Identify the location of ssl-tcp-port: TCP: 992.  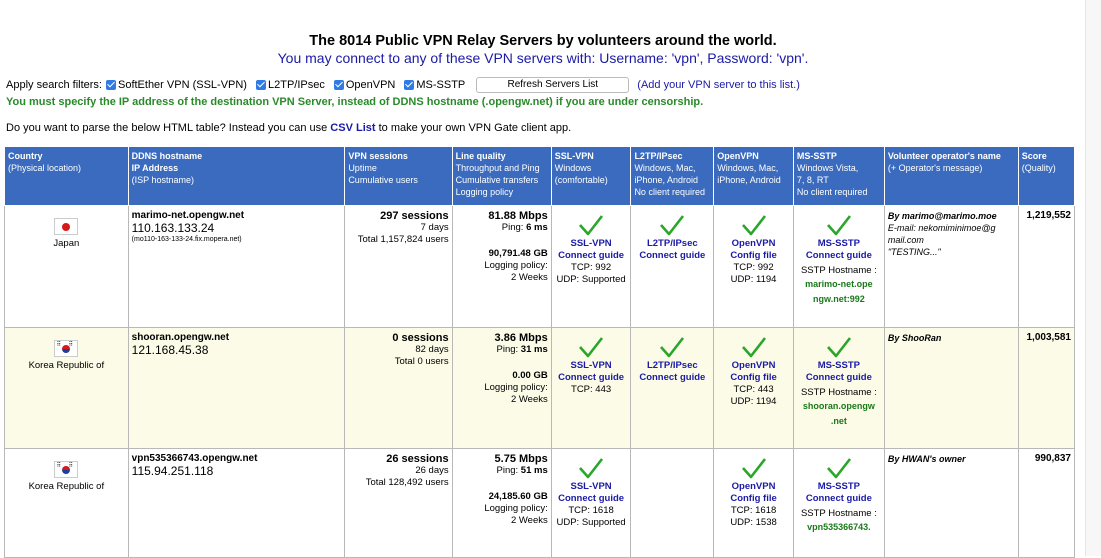
(591, 267).